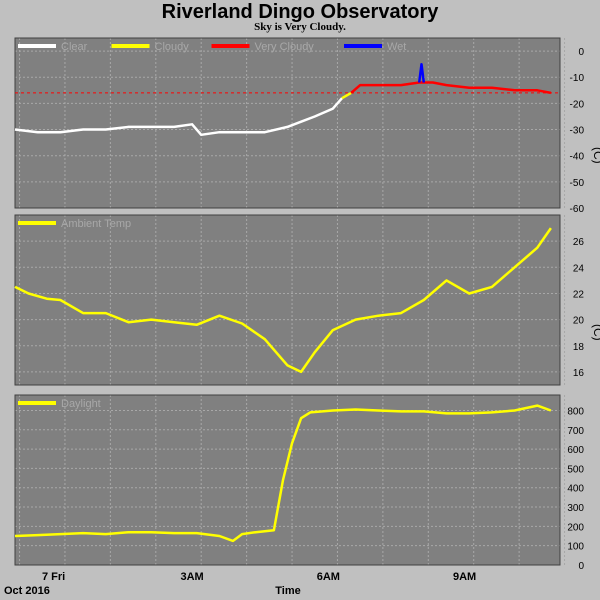  Describe the element at coordinates (577, 131) in the screenshot. I see `y-tick-label: -30` at that location.